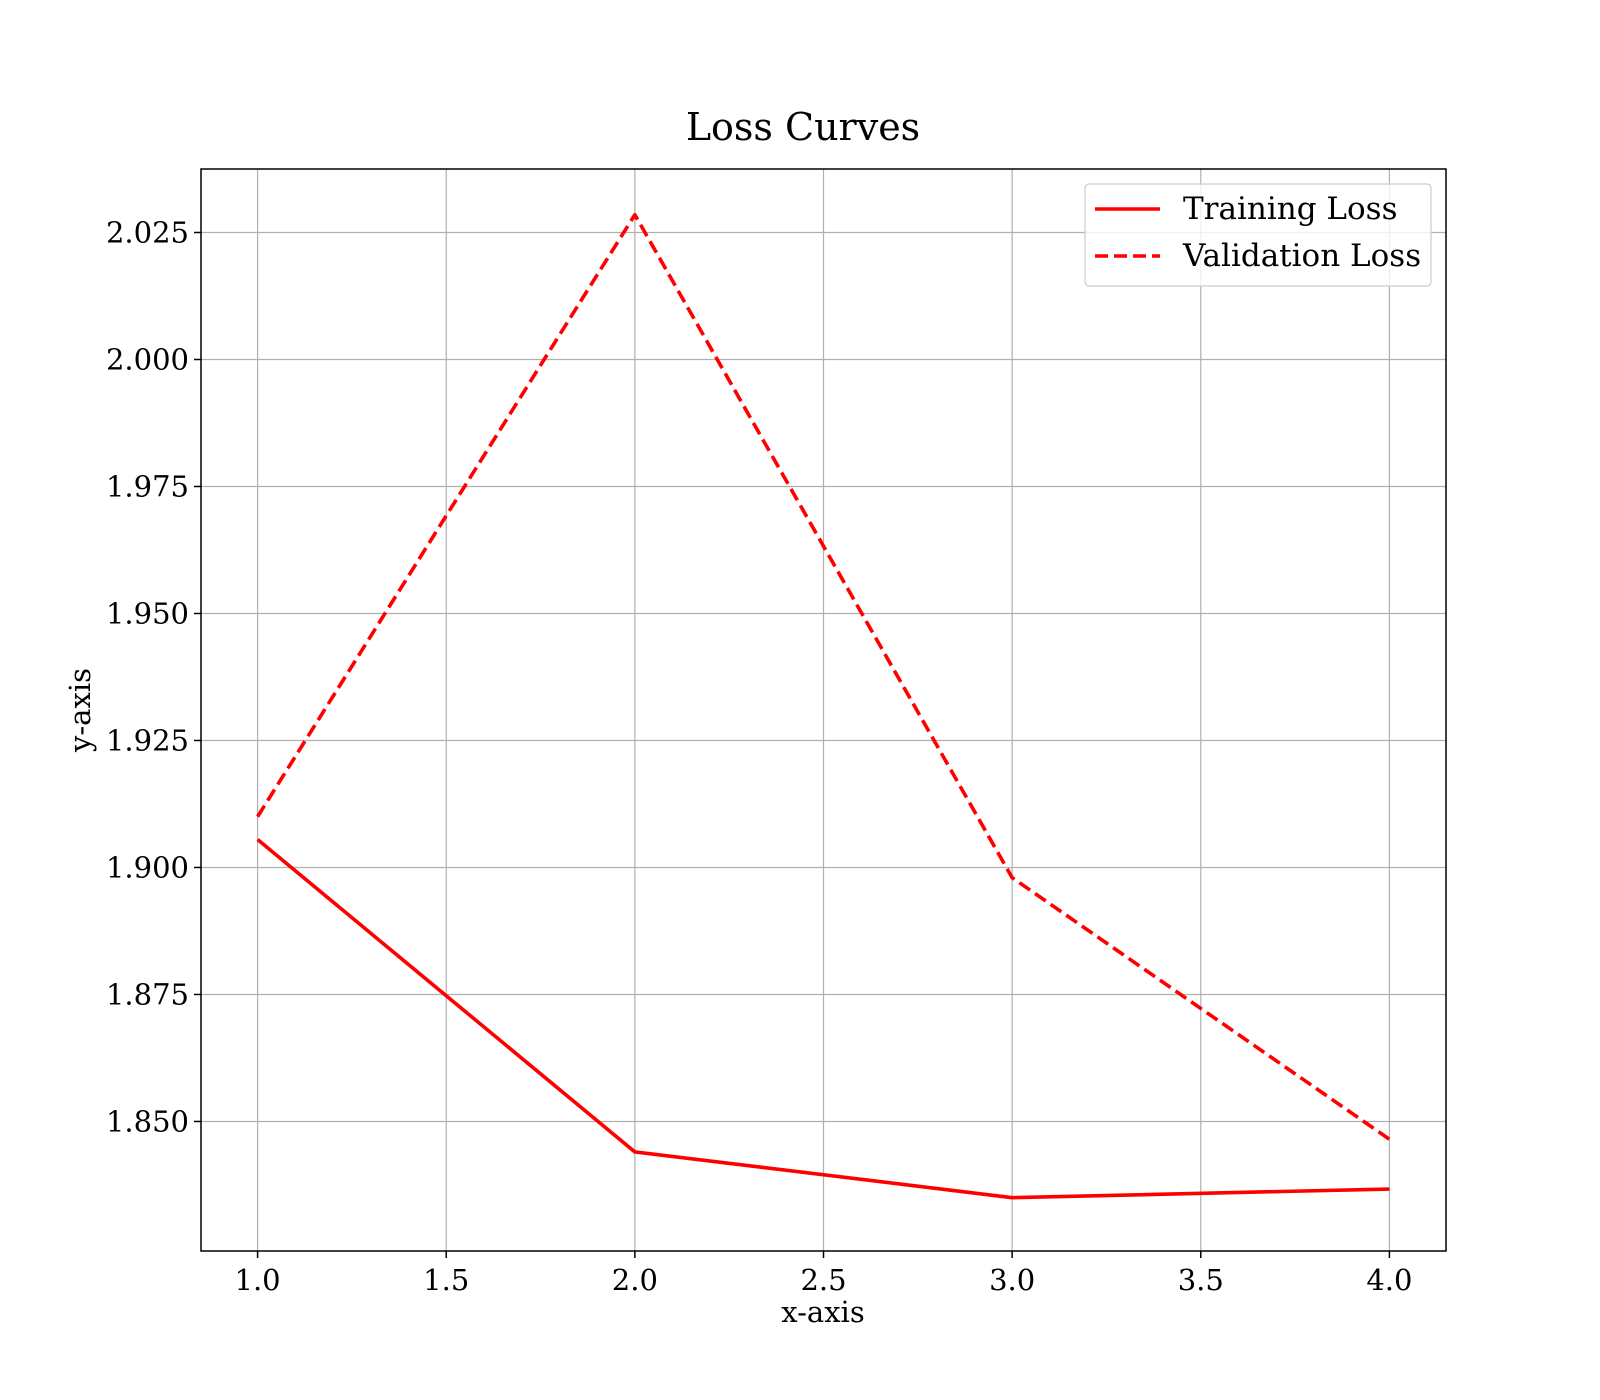 The image size is (1600, 1400). Describe the element at coordinates (147, 613) in the screenshot. I see `y-tick-label: 1.950` at that location.